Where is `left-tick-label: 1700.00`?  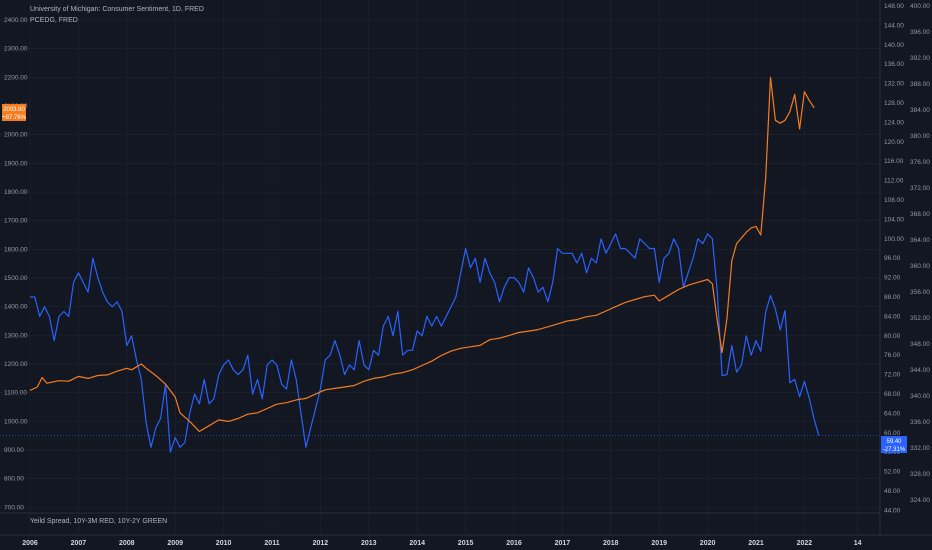 left-tick-label: 1700.00 is located at coordinates (16, 221).